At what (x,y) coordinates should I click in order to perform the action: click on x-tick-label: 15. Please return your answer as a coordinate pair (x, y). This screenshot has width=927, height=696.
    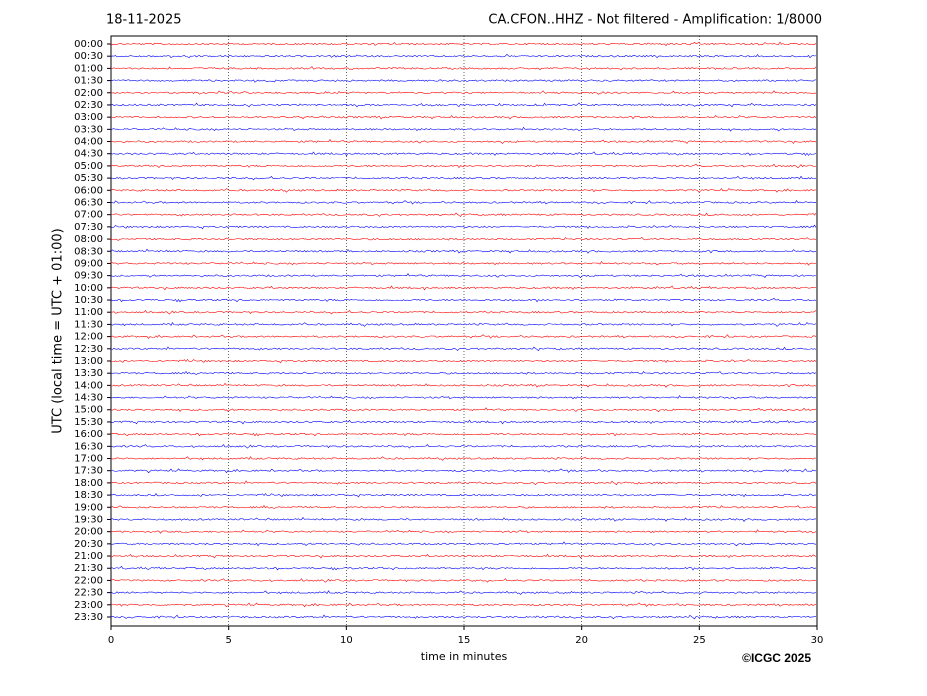
    Looking at the image, I should click on (464, 640).